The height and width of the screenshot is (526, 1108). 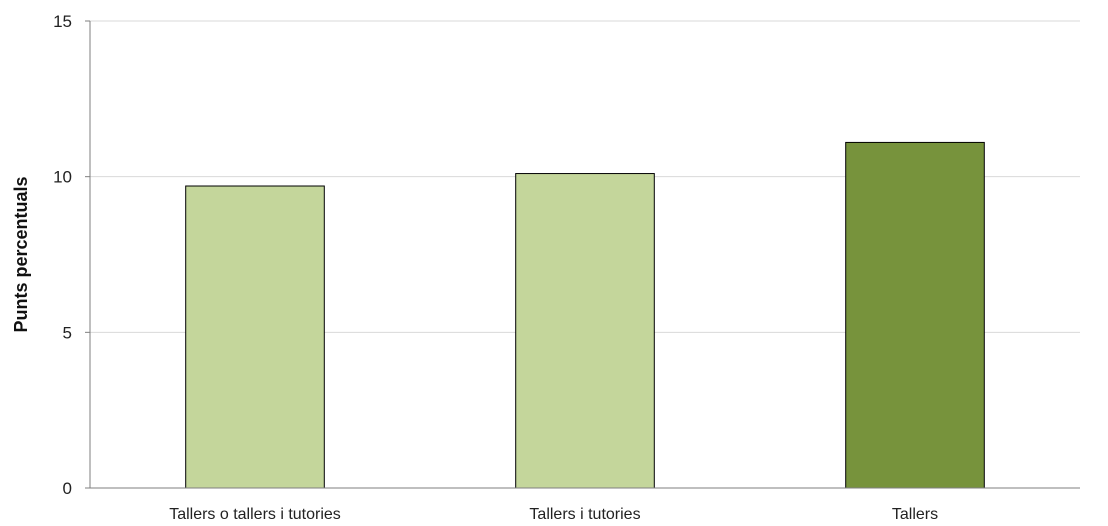 I want to click on y-axis-ticks: 0 5 10 15, so click(x=71, y=255).